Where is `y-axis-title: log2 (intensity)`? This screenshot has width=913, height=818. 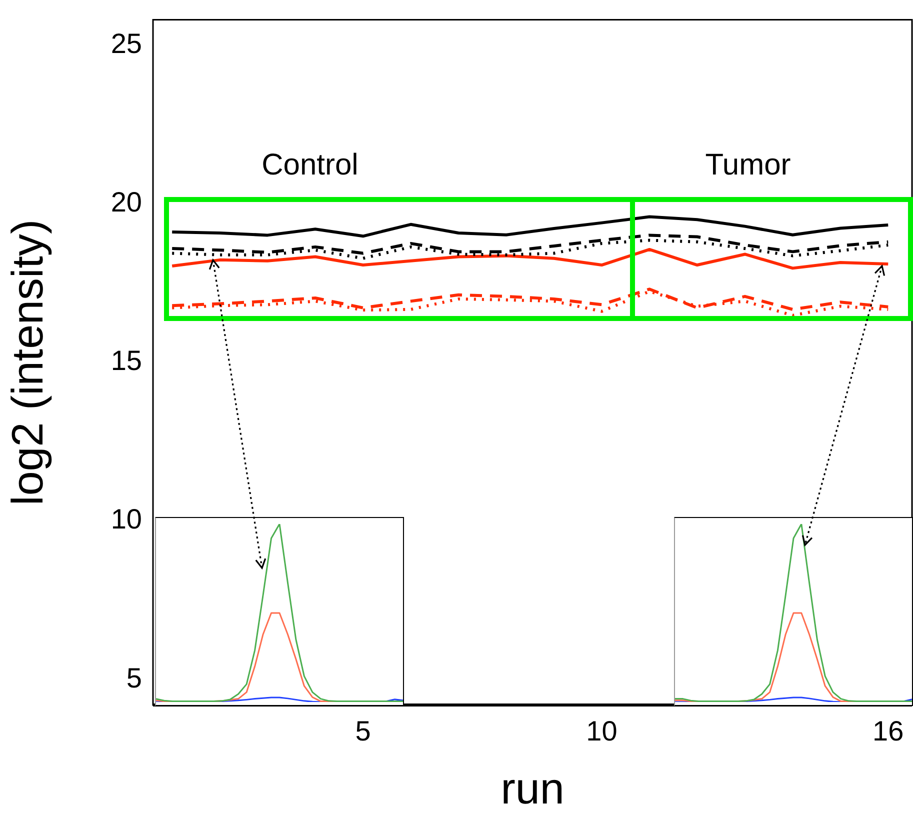
y-axis-title: log2 (intensity) is located at coordinates (28, 362).